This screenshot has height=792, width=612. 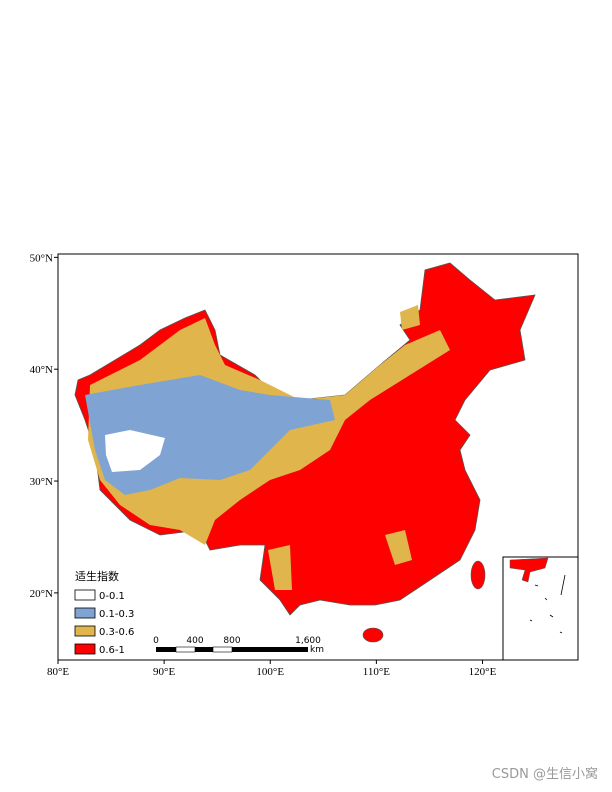 I want to click on scale-label: 0, so click(x=156, y=641).